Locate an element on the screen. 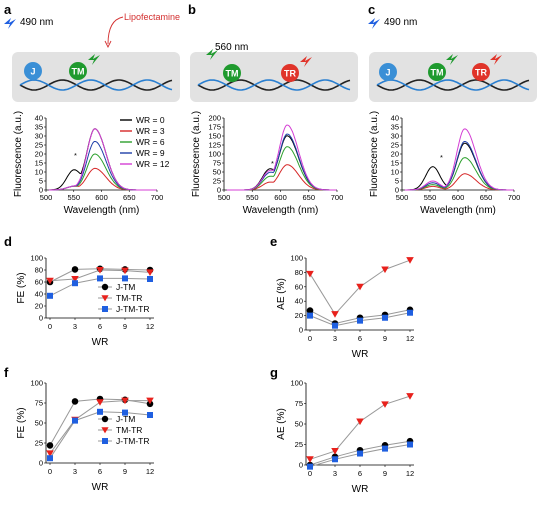  schematic-b: 560 nm TM TR is located at coordinates (274, 72).